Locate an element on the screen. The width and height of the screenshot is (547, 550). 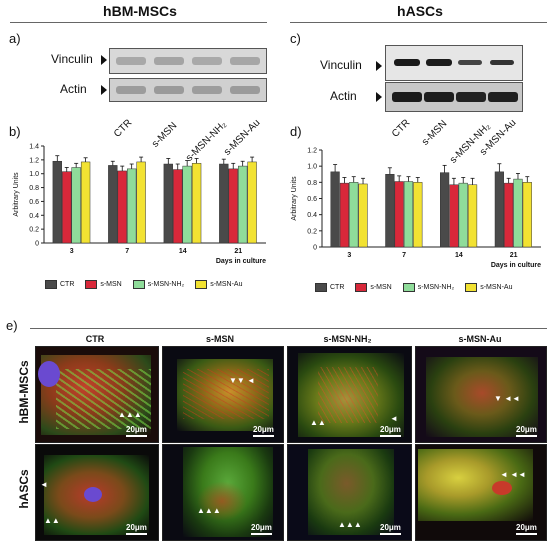
micrograph-hascs-smsn-nh2: ▲▲▲ 20μm is located at coordinates (349, 492).